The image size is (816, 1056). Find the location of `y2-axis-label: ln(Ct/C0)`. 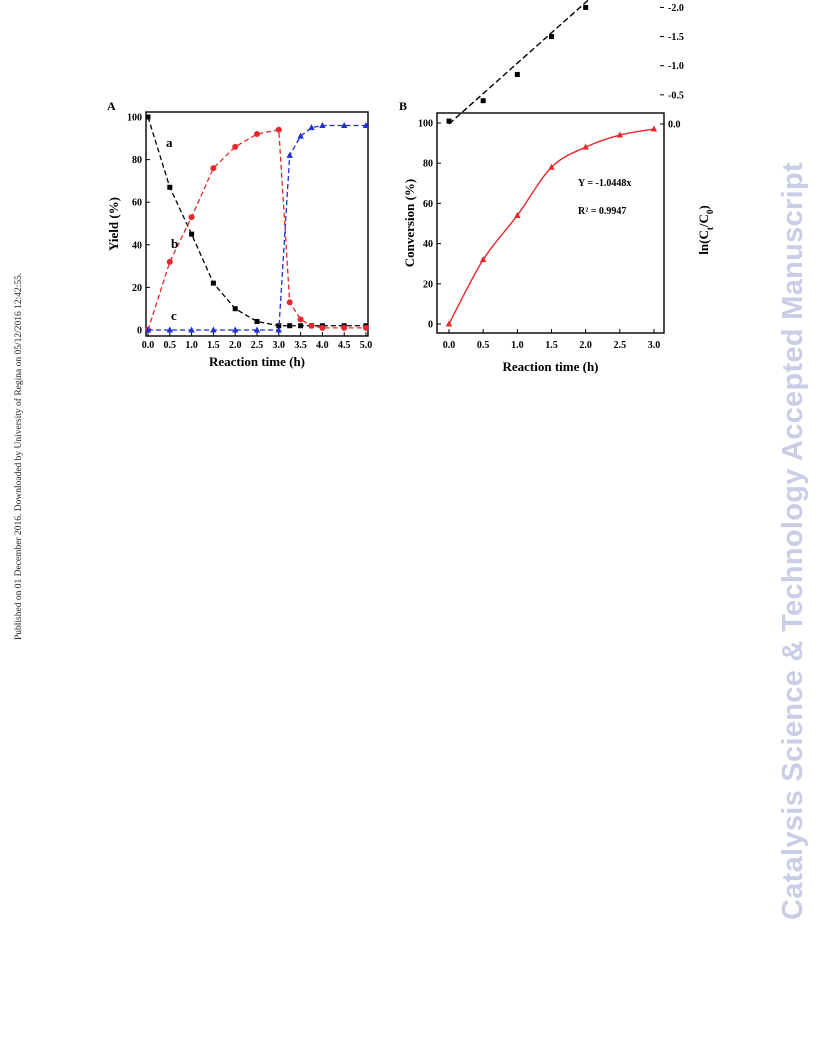

y2-axis-label: ln(Ct/C0) is located at coordinates (705, 229).